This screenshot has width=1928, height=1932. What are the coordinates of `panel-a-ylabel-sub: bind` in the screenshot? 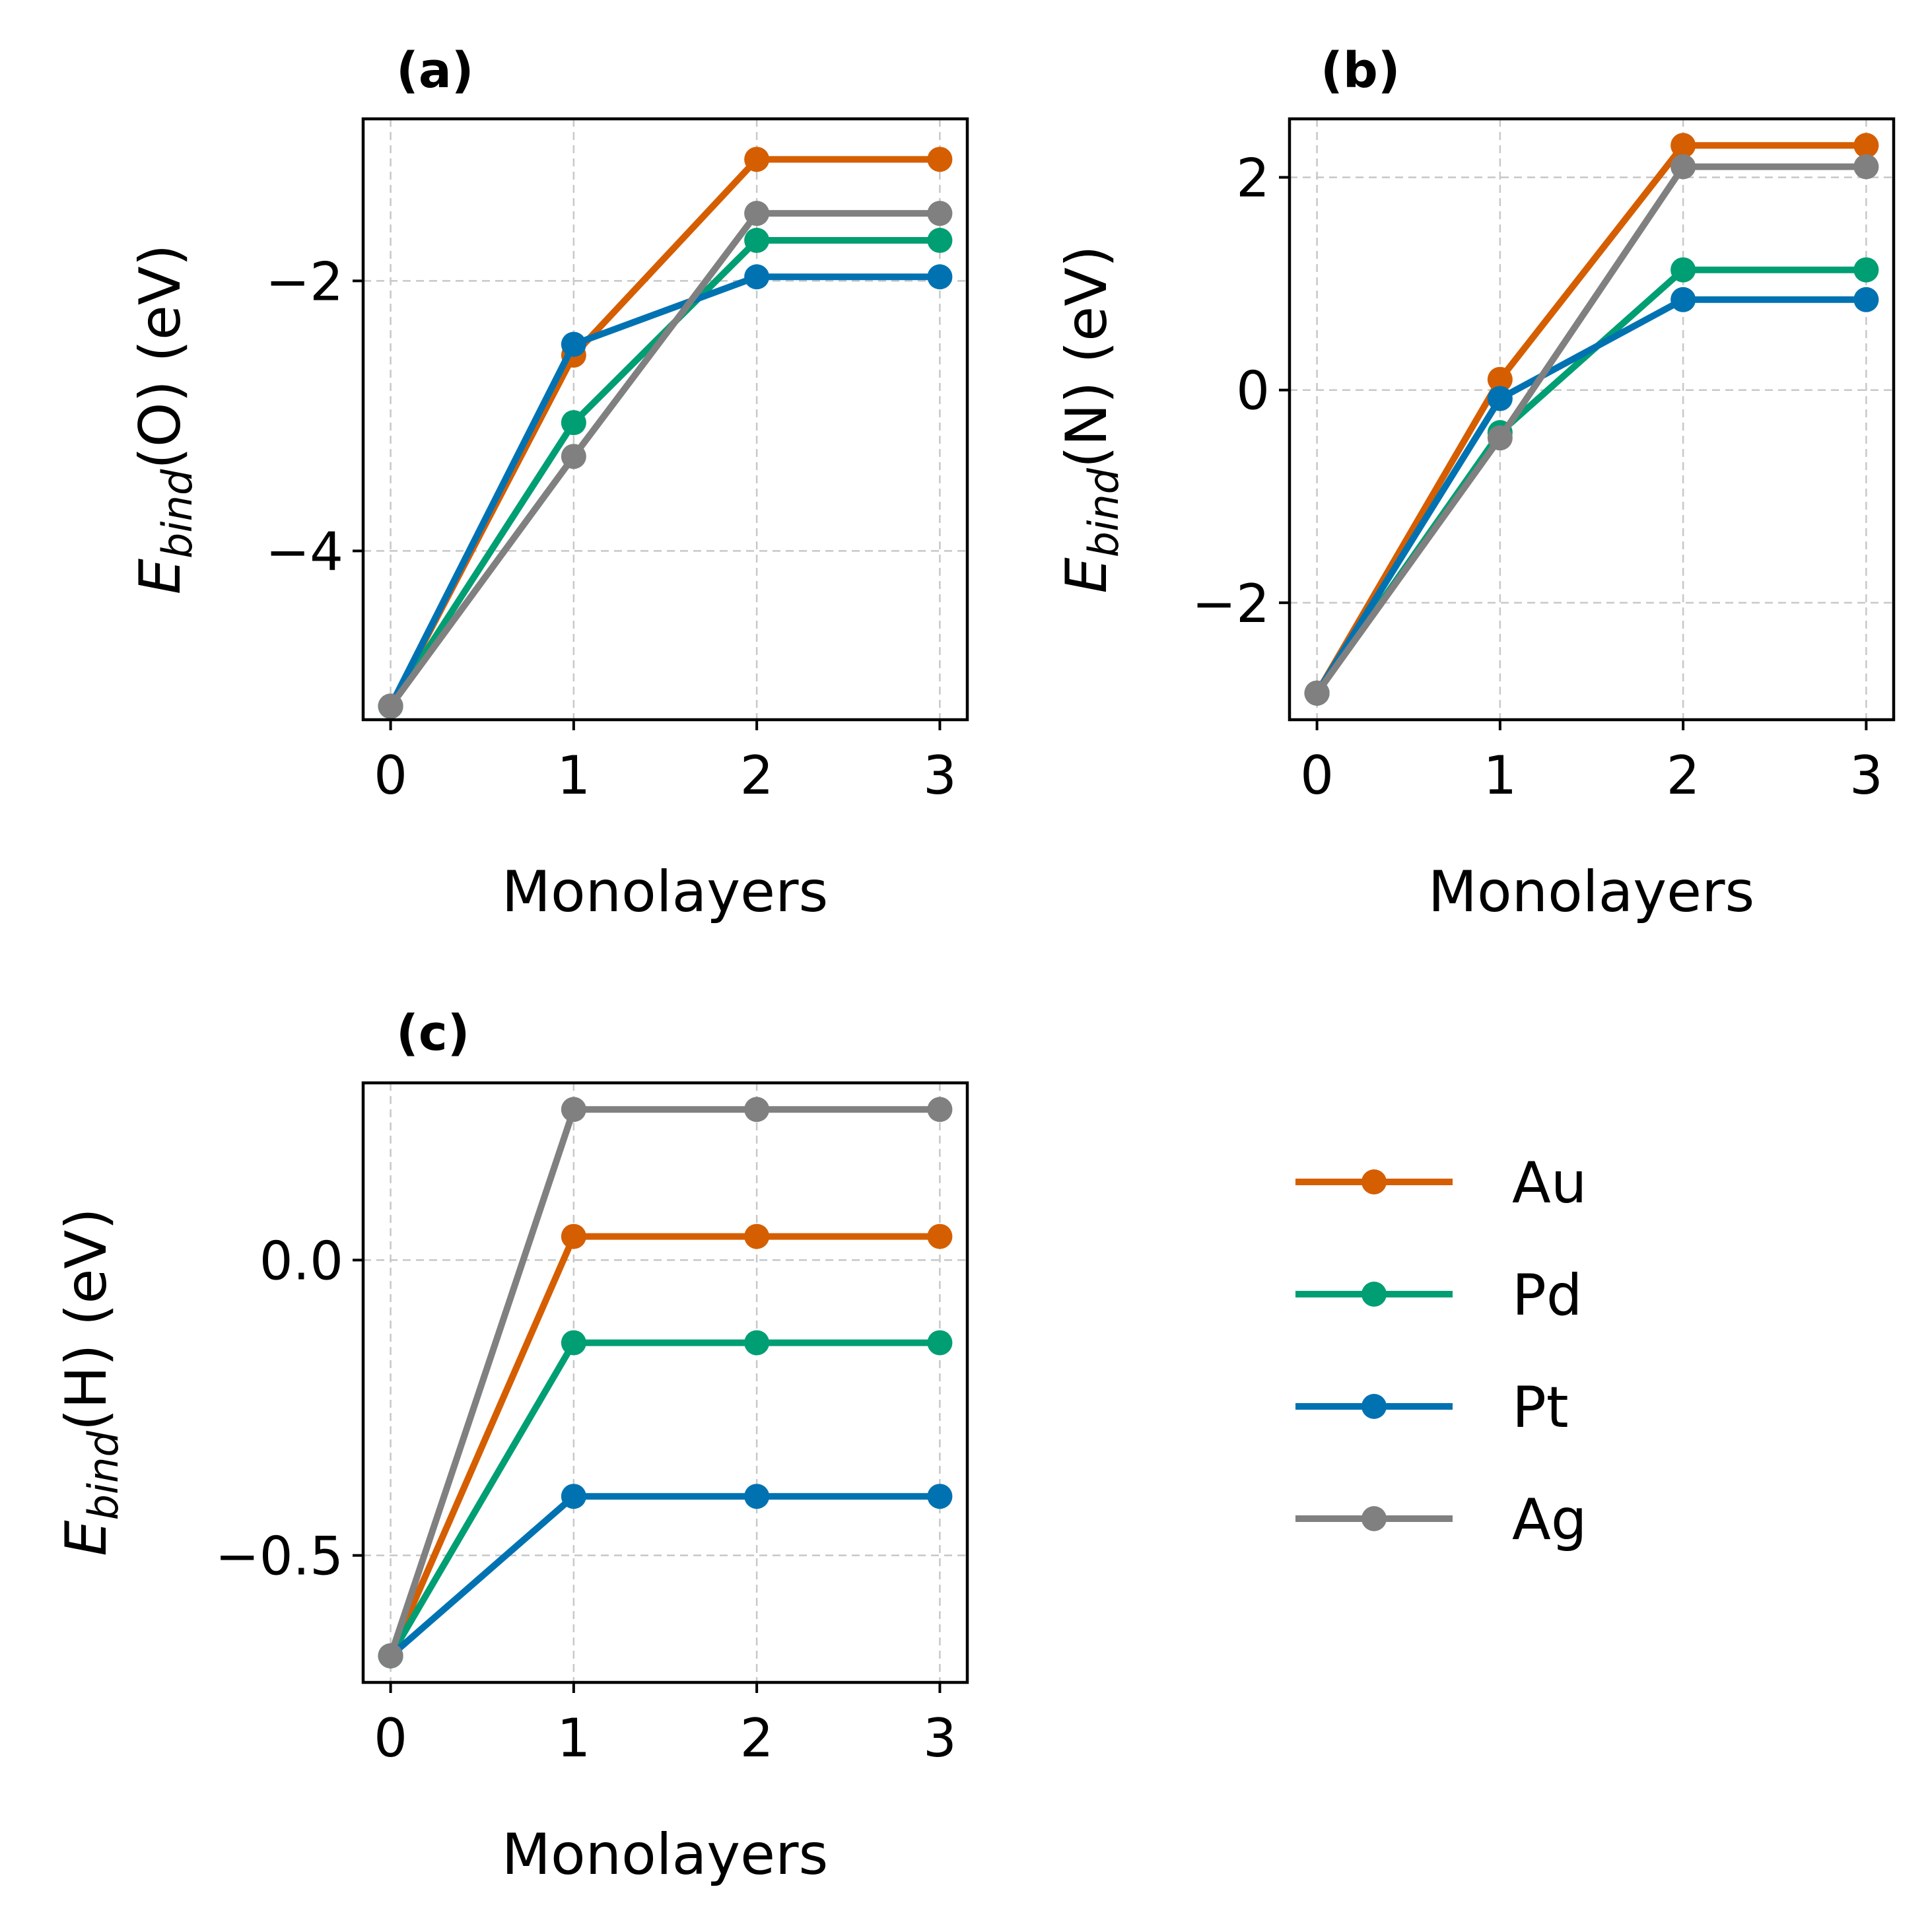 It's located at (177, 514).